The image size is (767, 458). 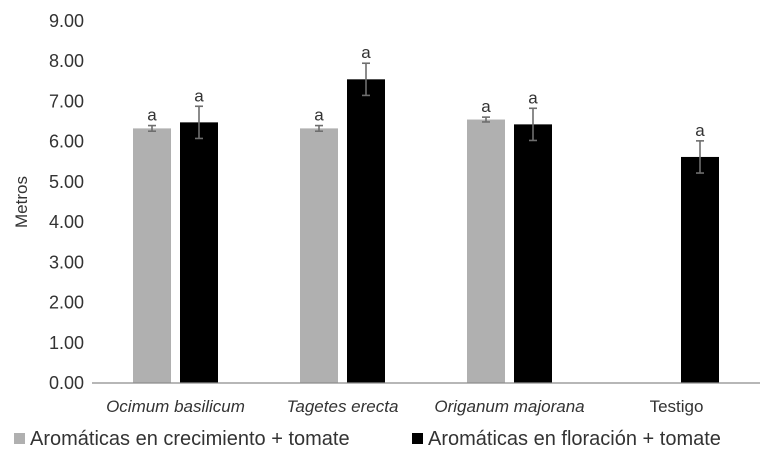 What do you see at coordinates (66, 222) in the screenshot?
I see `y-tick-label: 4.00` at bounding box center [66, 222].